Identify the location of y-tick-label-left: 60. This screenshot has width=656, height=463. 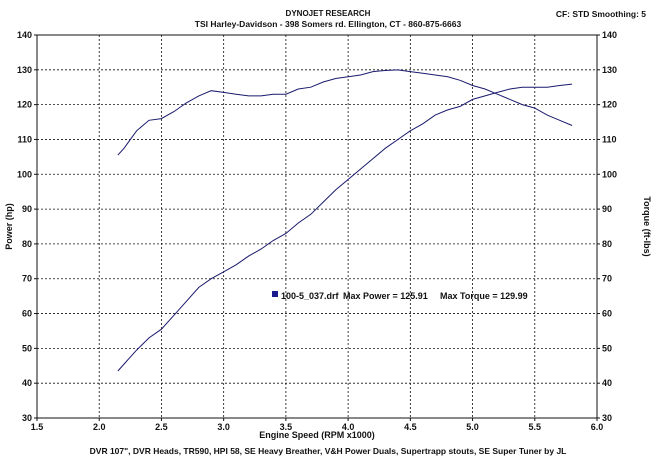
(27, 314).